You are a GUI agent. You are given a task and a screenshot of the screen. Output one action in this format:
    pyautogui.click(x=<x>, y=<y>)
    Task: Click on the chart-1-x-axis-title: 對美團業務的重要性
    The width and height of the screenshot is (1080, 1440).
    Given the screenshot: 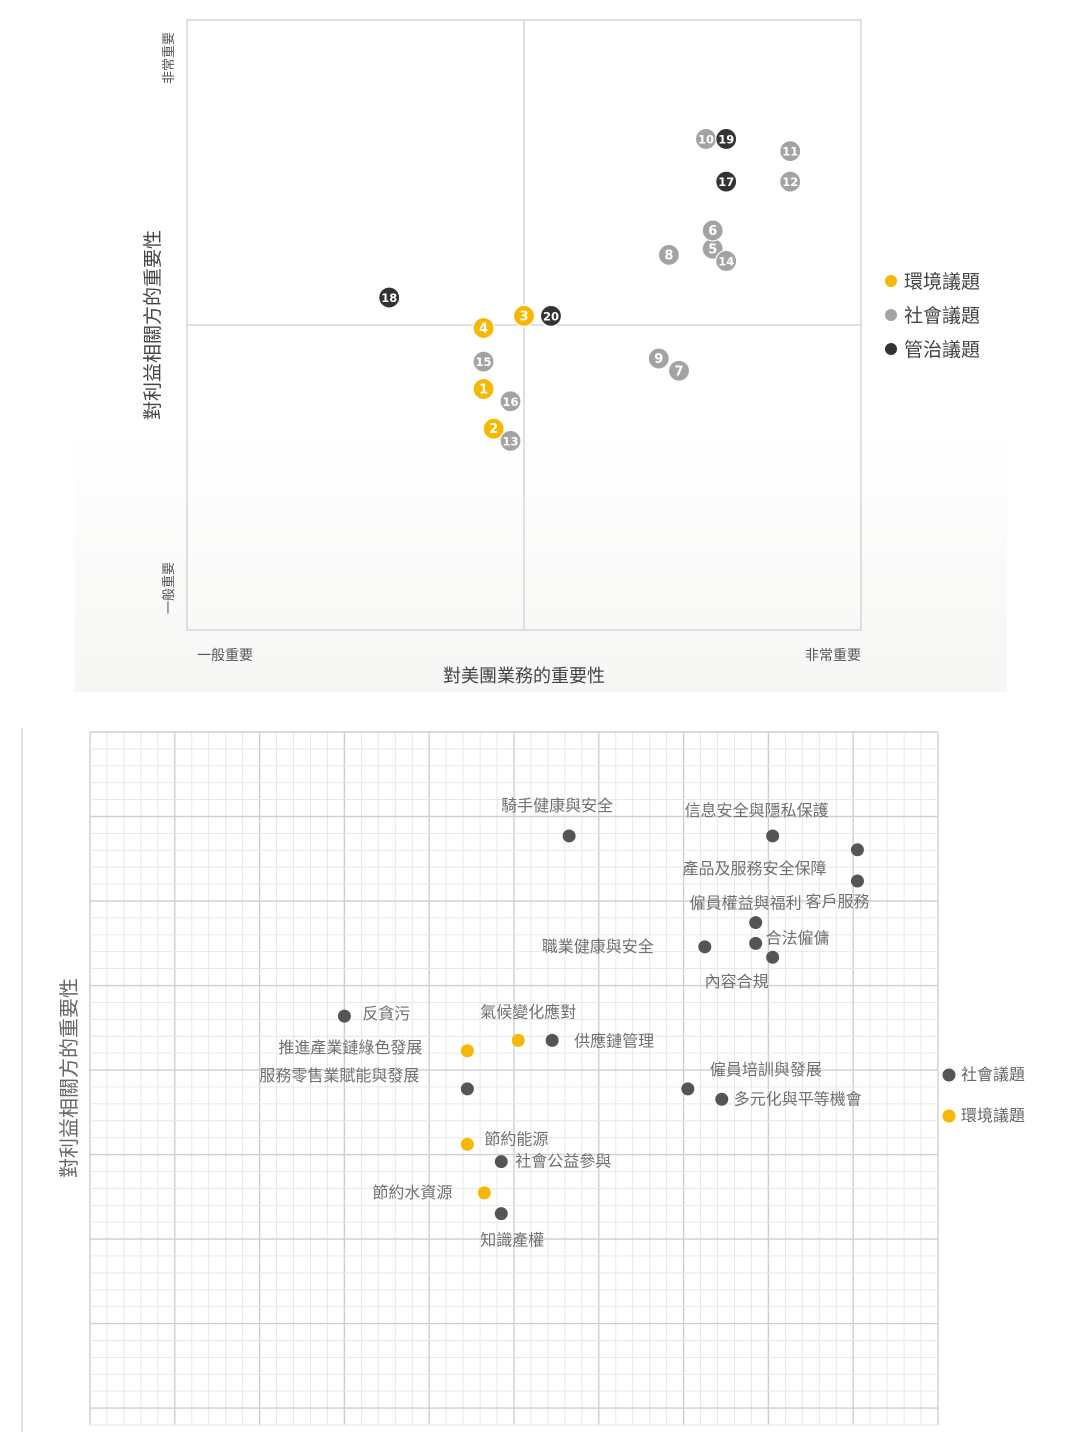 What is the action you would take?
    pyautogui.click(x=524, y=676)
    